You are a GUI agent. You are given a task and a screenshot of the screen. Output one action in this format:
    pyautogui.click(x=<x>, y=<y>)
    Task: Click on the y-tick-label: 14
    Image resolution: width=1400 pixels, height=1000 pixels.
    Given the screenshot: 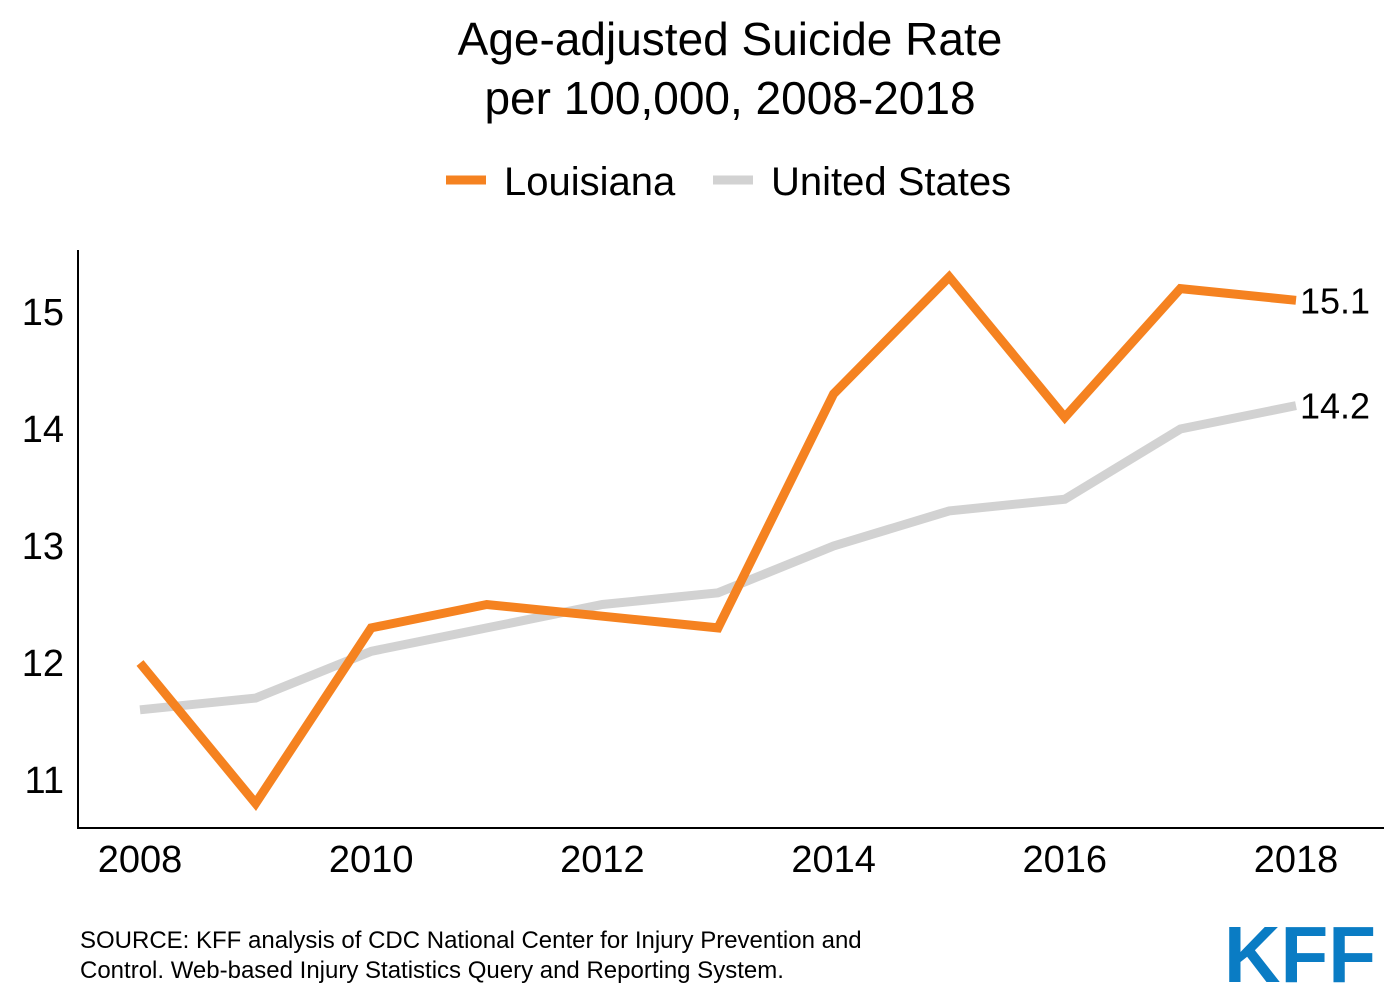 What is the action you would take?
    pyautogui.click(x=43, y=430)
    